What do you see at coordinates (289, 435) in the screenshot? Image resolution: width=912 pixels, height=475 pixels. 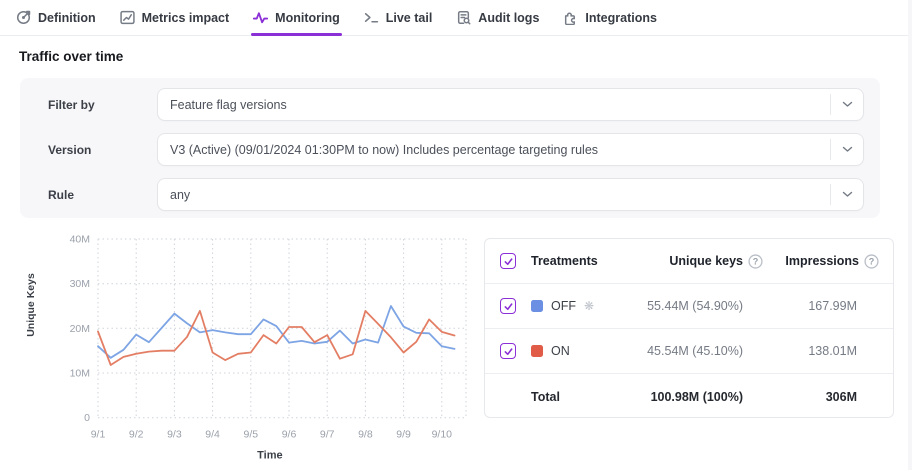 I see `svg-text: 9/6` at bounding box center [289, 435].